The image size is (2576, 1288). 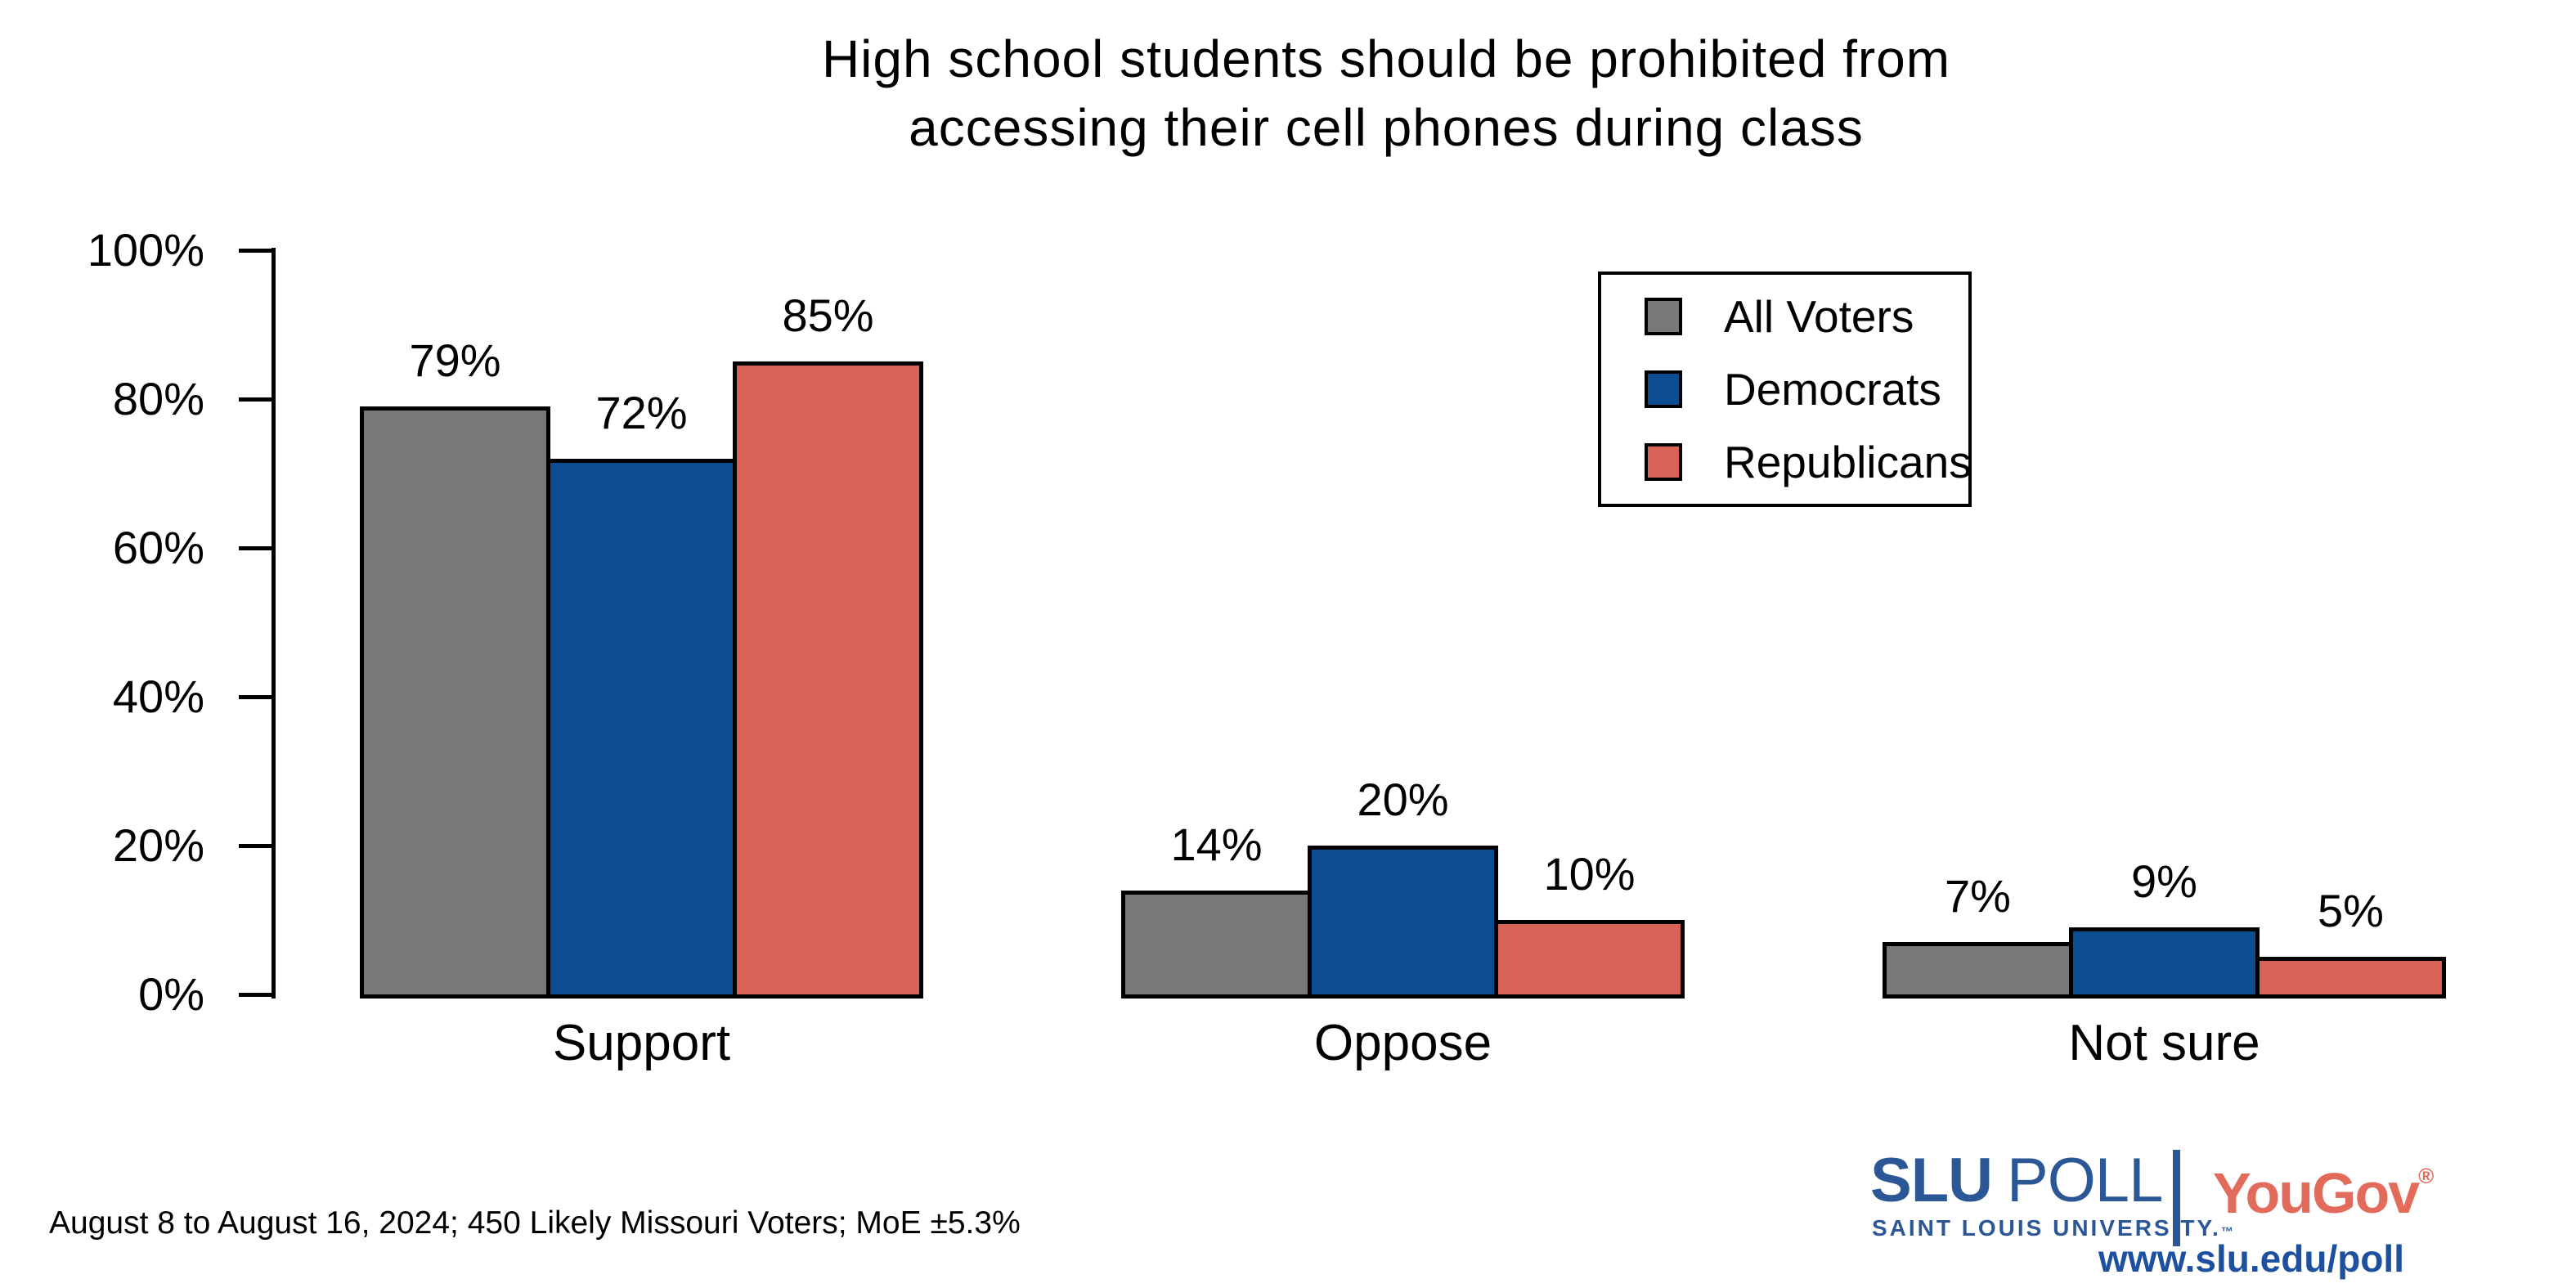 I want to click on trademark-symbol: ™, so click(x=2226, y=1232).